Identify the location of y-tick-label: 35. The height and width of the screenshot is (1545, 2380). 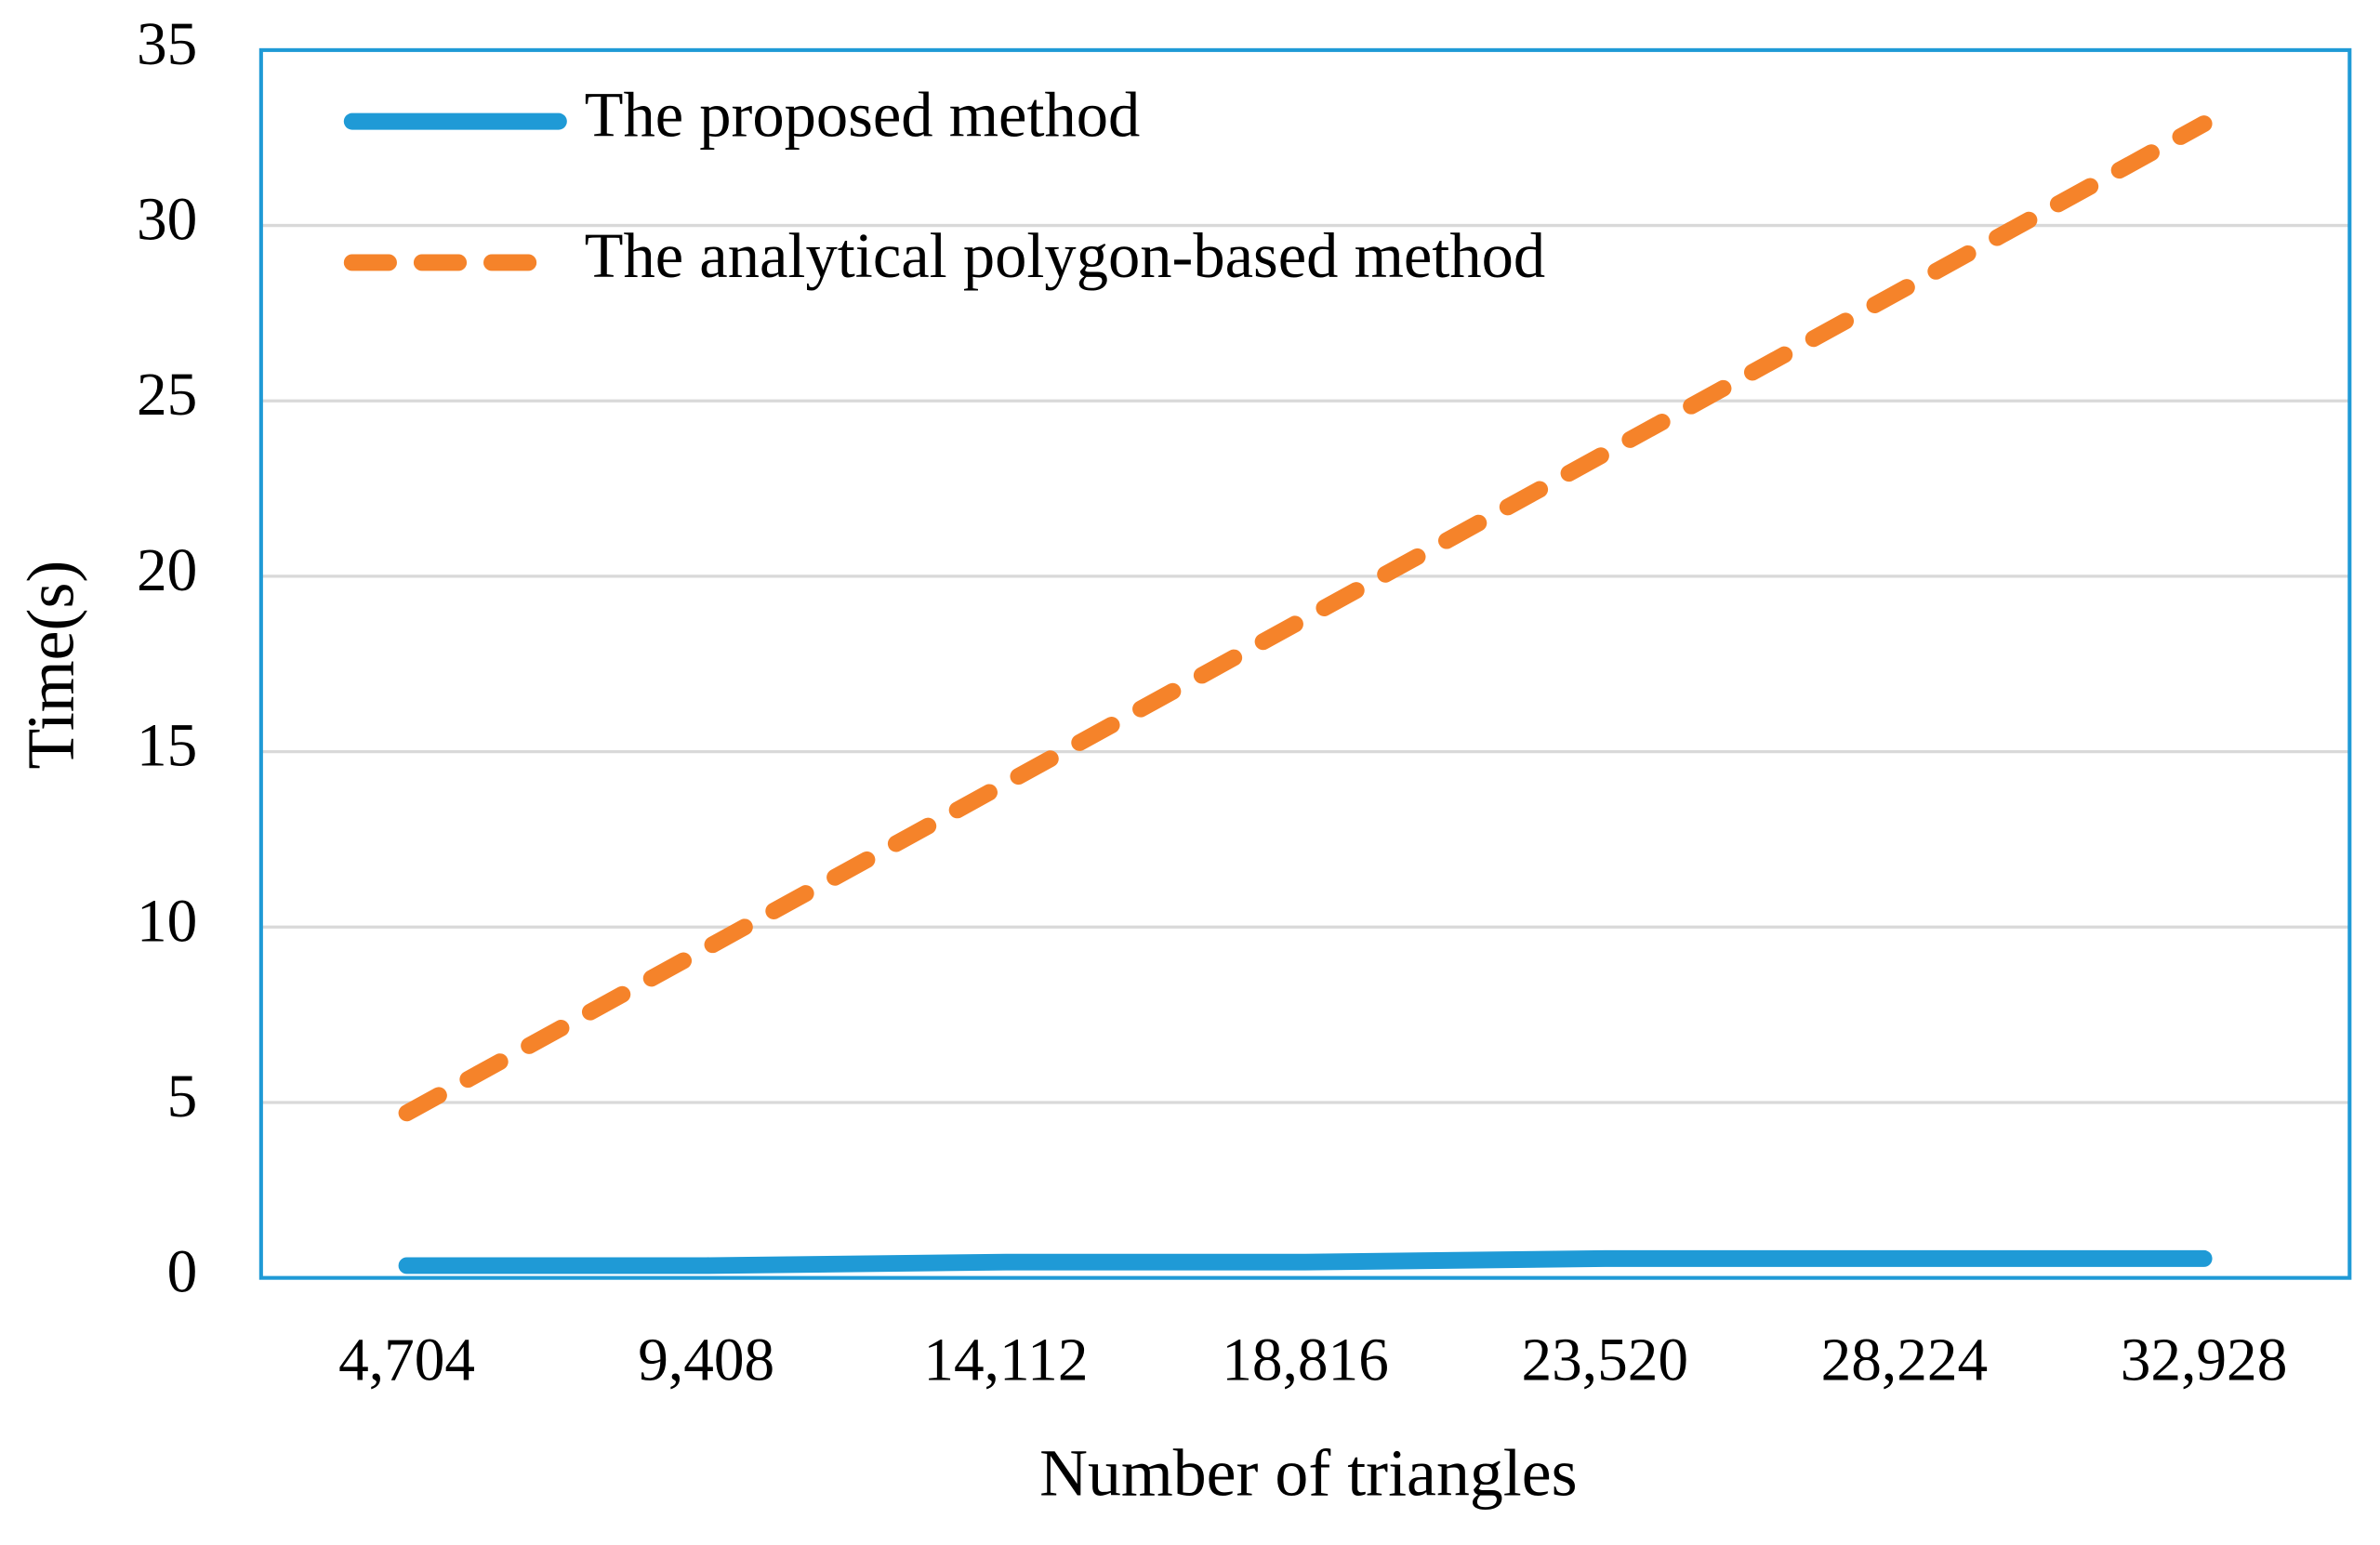
(167, 44).